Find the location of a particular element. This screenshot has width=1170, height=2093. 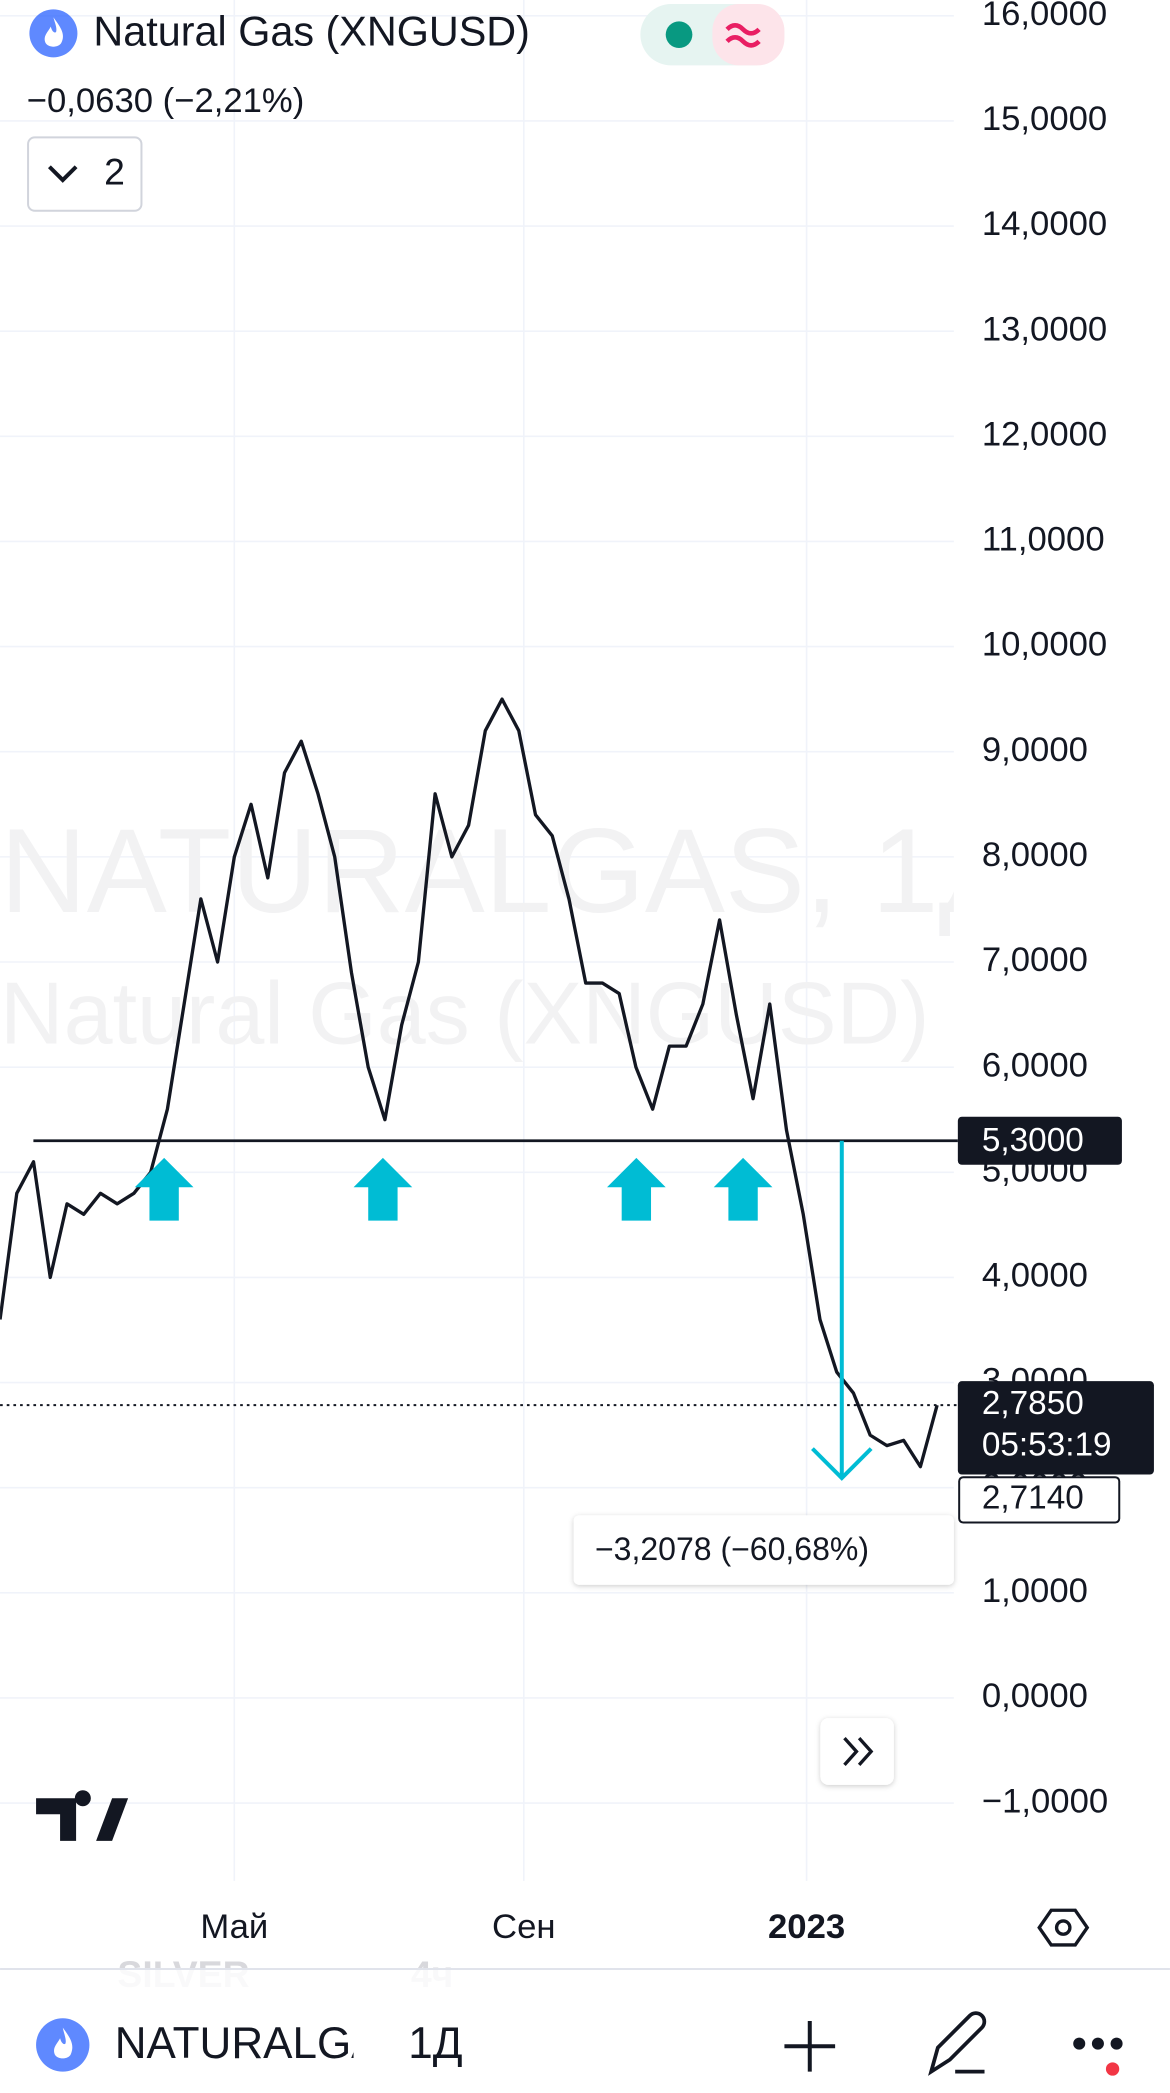

x-tick-label: 2023 is located at coordinates (806, 1927).